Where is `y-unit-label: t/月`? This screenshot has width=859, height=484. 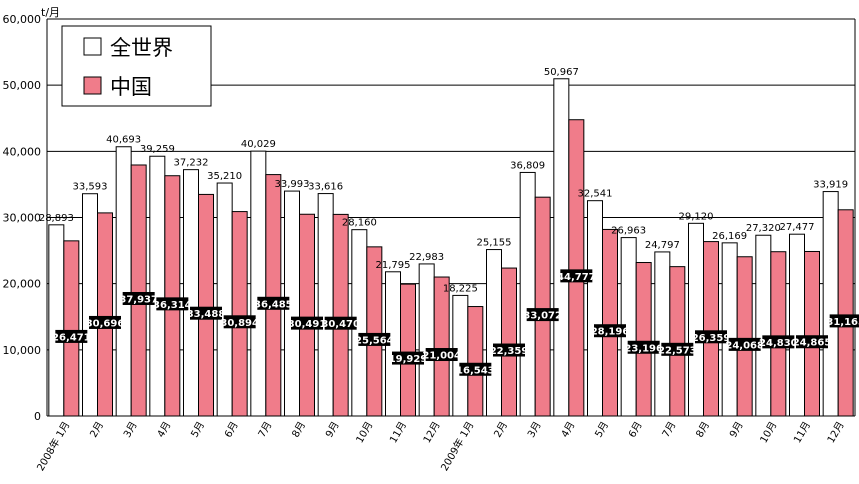
y-unit-label: t/月 is located at coordinates (50, 12).